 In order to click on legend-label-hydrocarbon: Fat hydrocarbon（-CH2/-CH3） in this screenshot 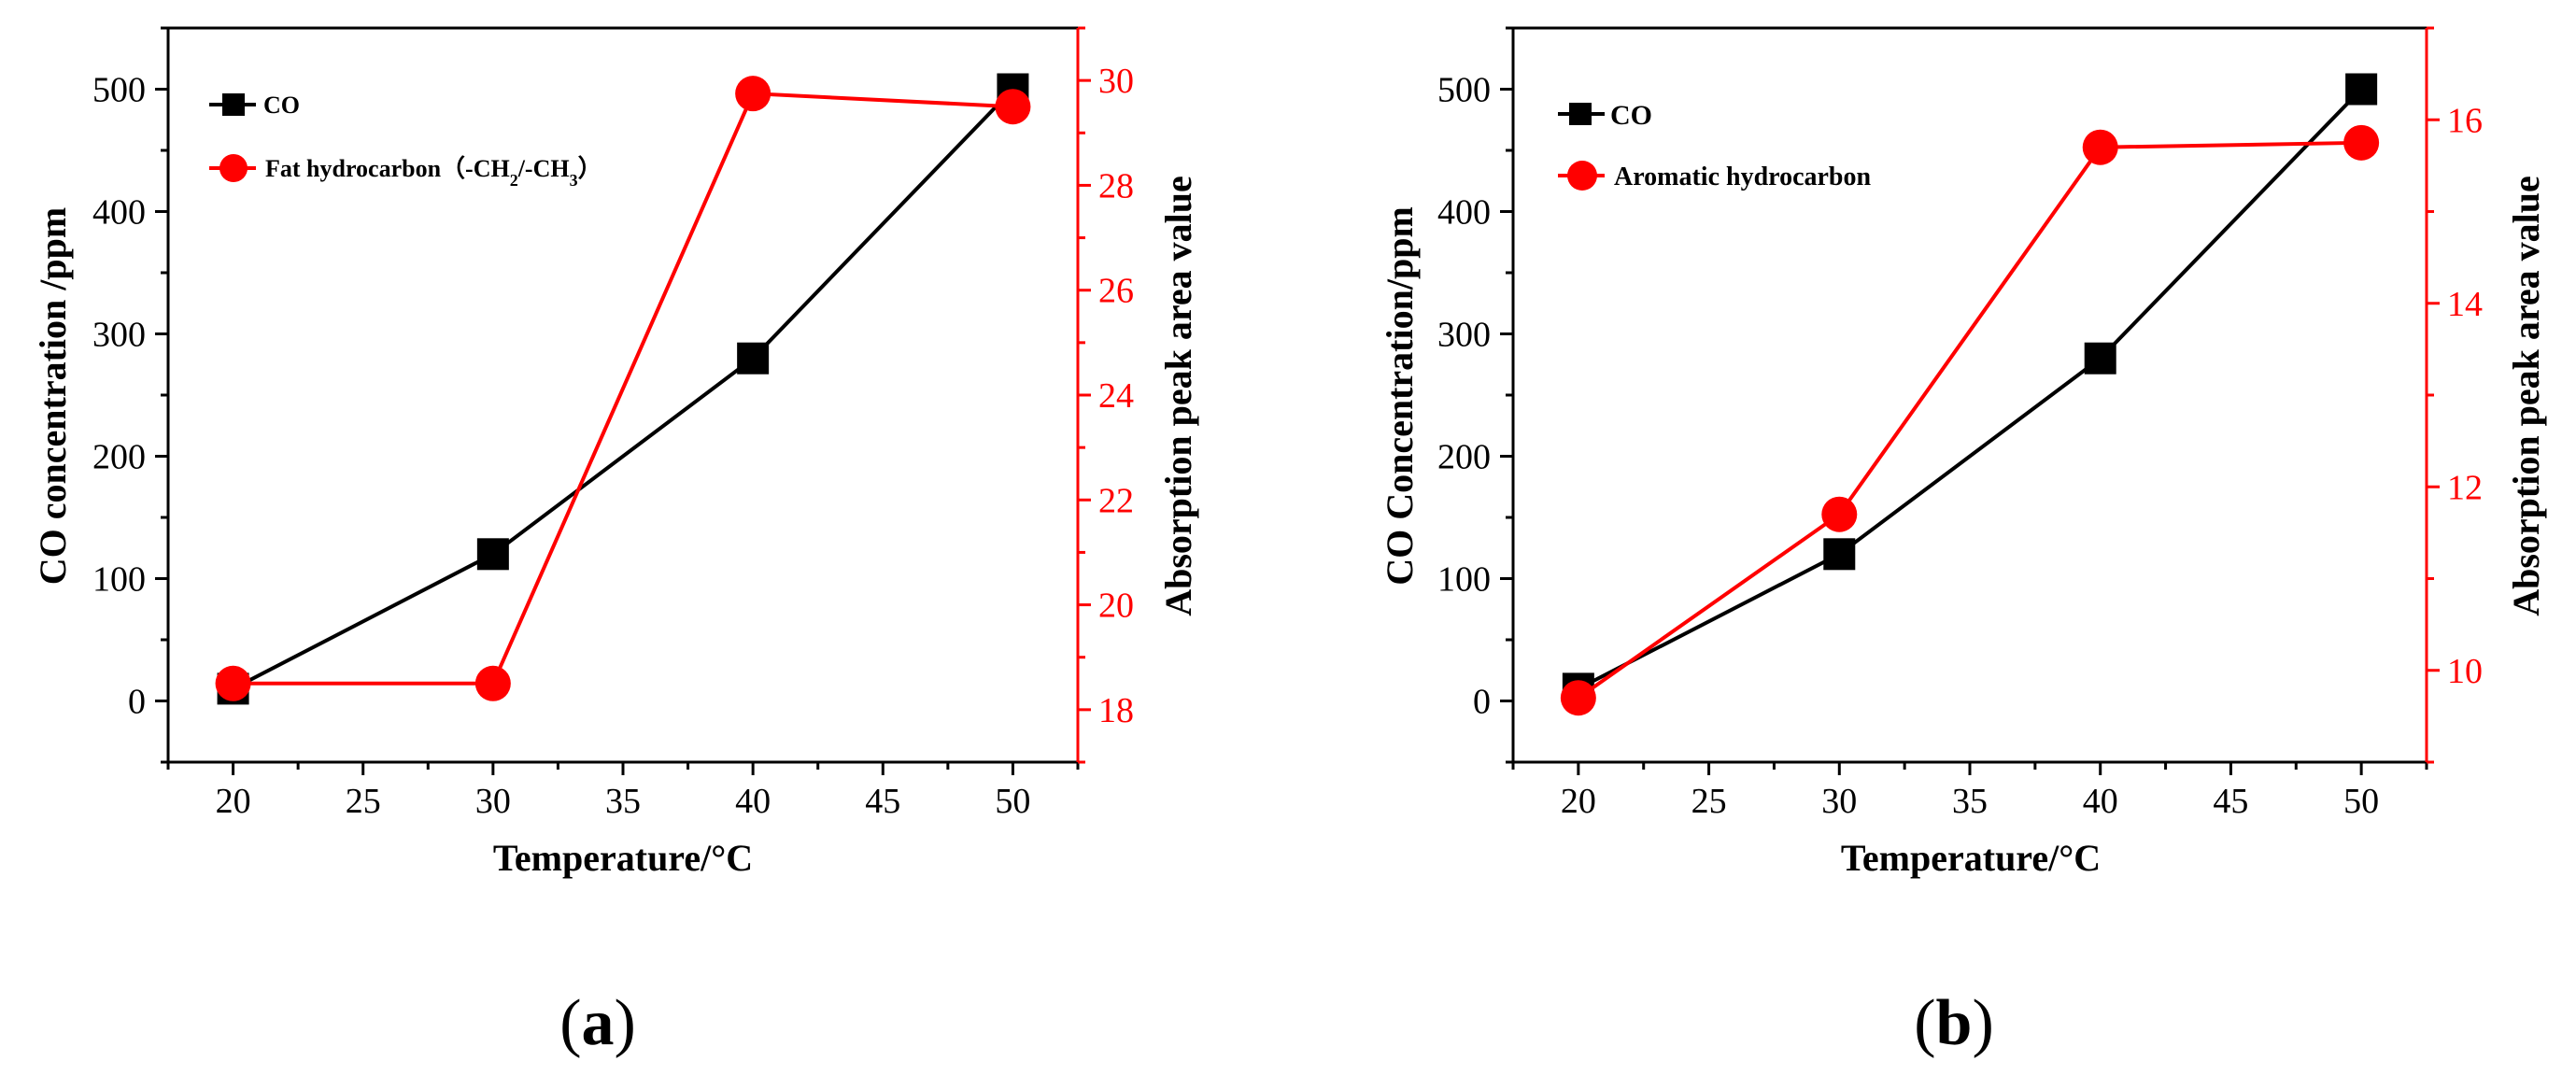, I will do `click(433, 172)`.